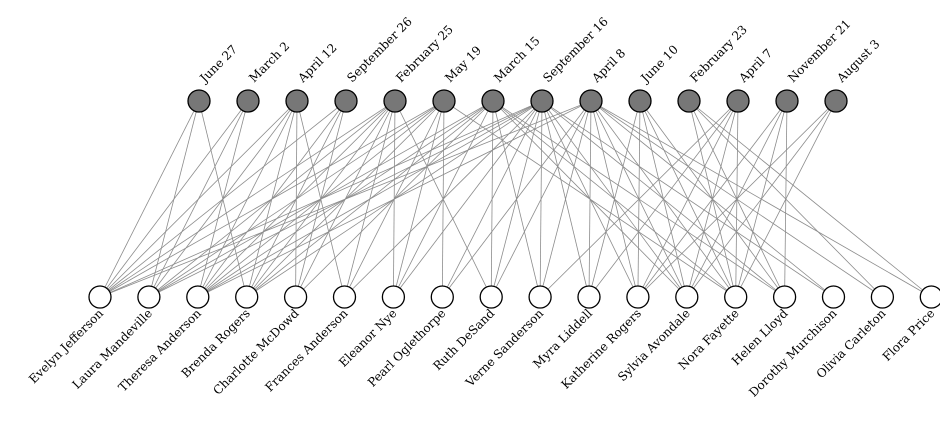 The width and height of the screenshot is (940, 421). What do you see at coordinates (909, 335) in the screenshot?
I see `person-label: Flora Price` at bounding box center [909, 335].